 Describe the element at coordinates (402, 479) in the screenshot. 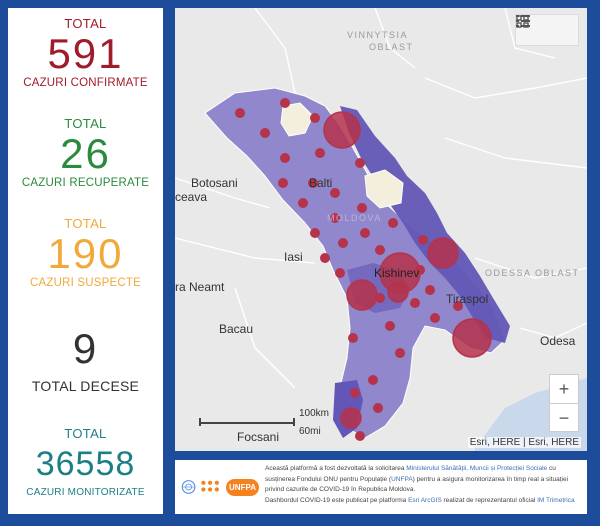

I see `unfpa-link: UNFPA` at that location.